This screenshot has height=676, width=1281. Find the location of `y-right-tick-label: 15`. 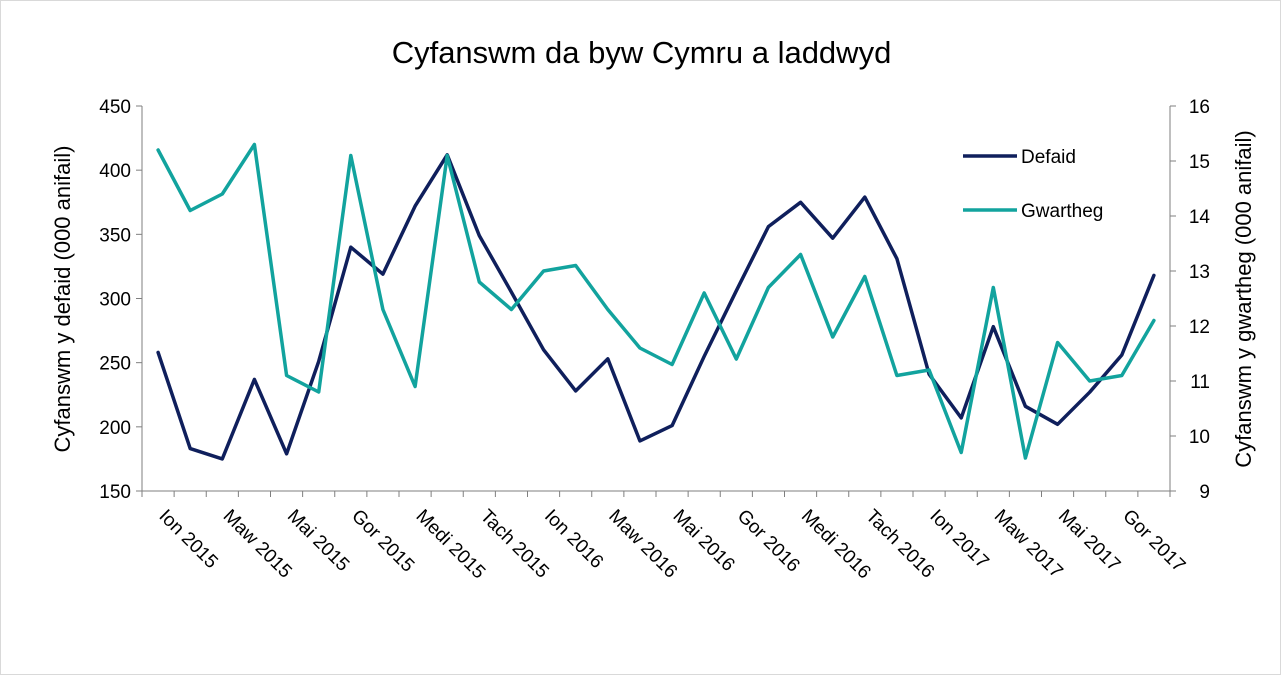

y-right-tick-label: 15 is located at coordinates (1199, 162).